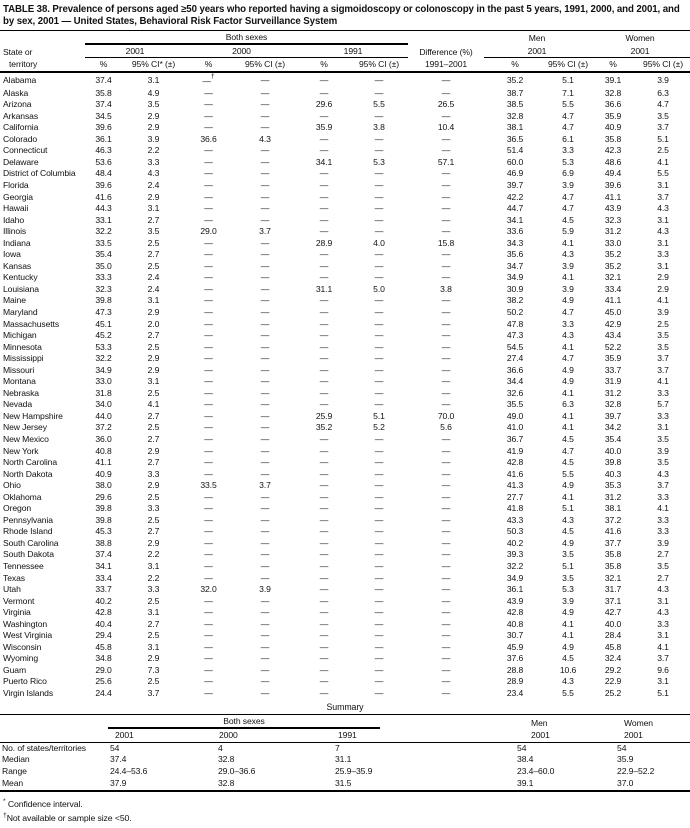  What do you see at coordinates (345, 579) in the screenshot?
I see `table-row: Texas 33.4 2.2 — — — — — 34.9 3.5 32.1 2.7` at bounding box center [345, 579].